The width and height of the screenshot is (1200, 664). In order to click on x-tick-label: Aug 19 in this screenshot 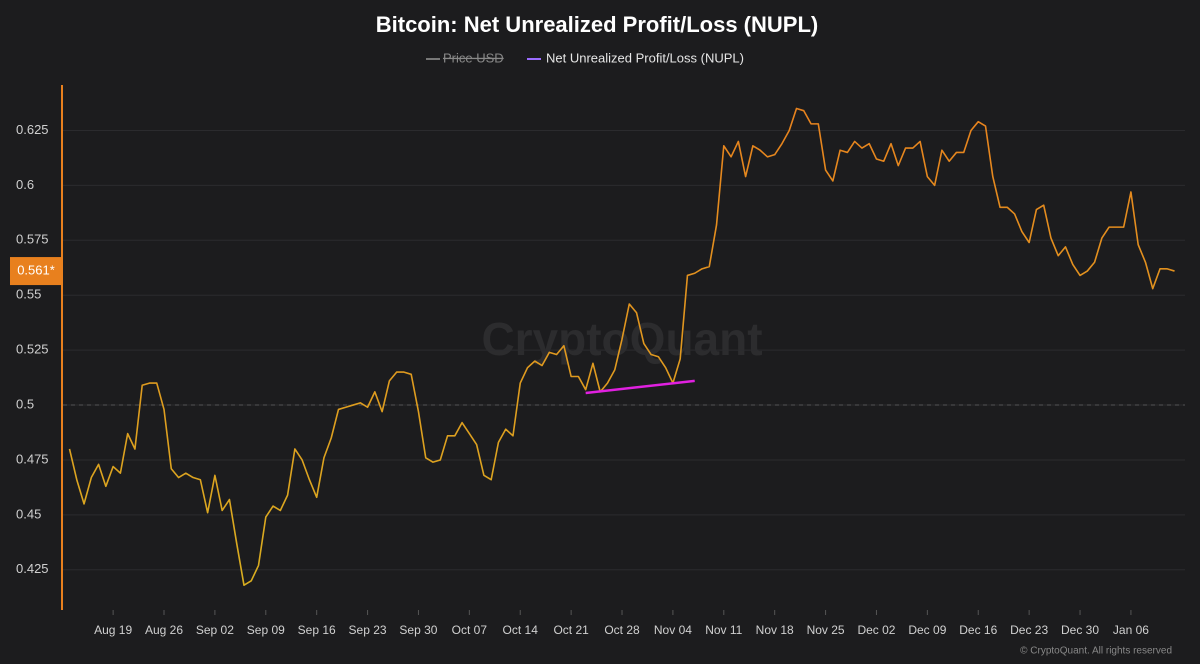, I will do `click(113, 630)`.